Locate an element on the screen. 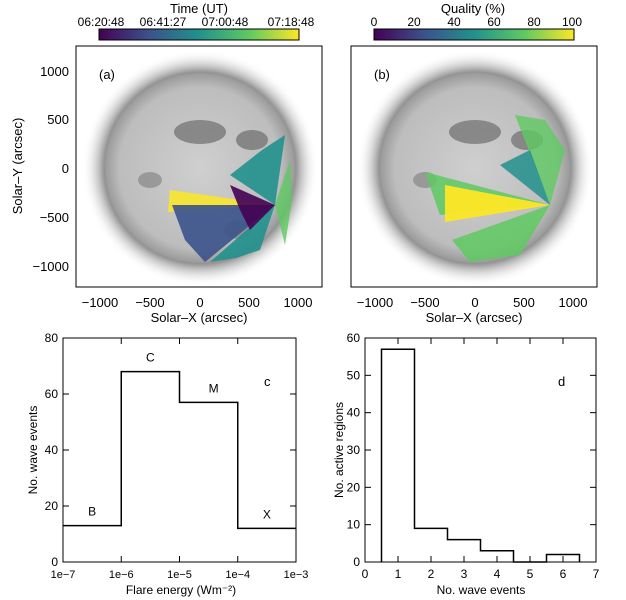 Image resolution: width=626 pixels, height=600 pixels. colorbar-quality-tick: 60 is located at coordinates (494, 22).